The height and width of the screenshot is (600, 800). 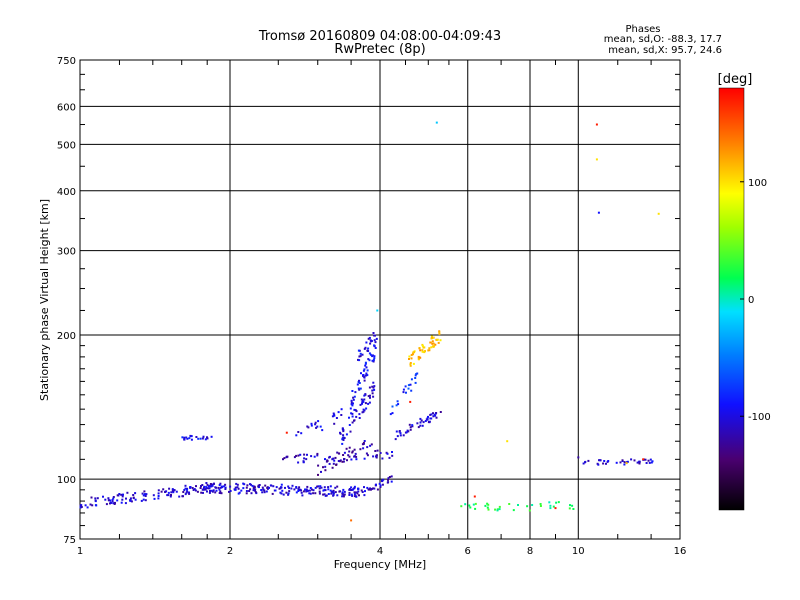 What do you see at coordinates (379, 49) in the screenshot?
I see `chart-subtitle: RwPretec (8p)` at bounding box center [379, 49].